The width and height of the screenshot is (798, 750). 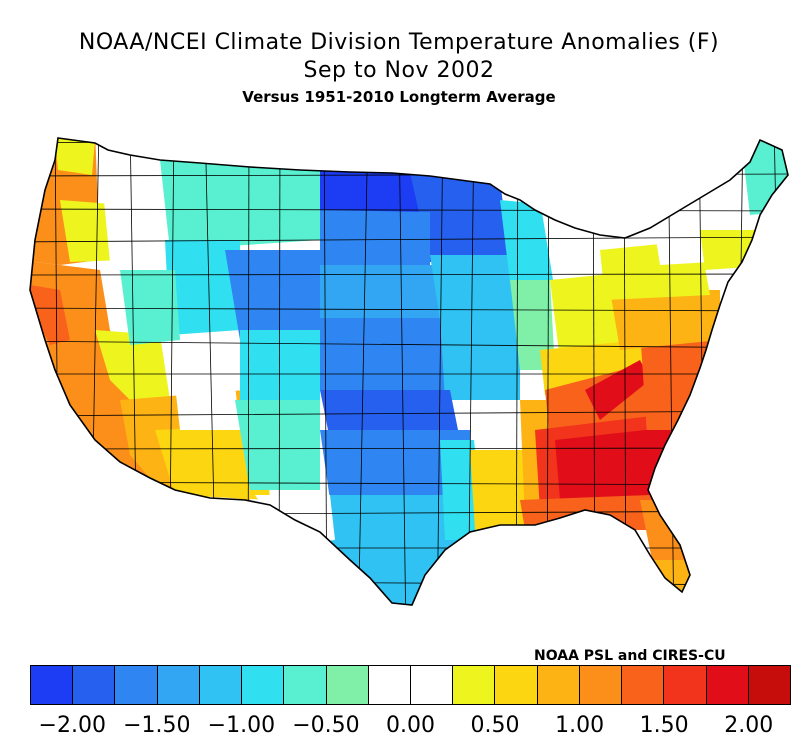 I want to click on region-maine, so click(x=764, y=176).